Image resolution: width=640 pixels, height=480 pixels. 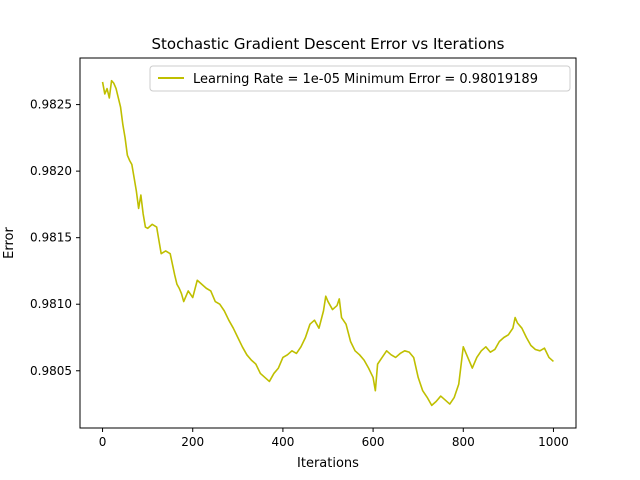 What do you see at coordinates (51, 105) in the screenshot?
I see `y-tick-label: 0.9825` at bounding box center [51, 105].